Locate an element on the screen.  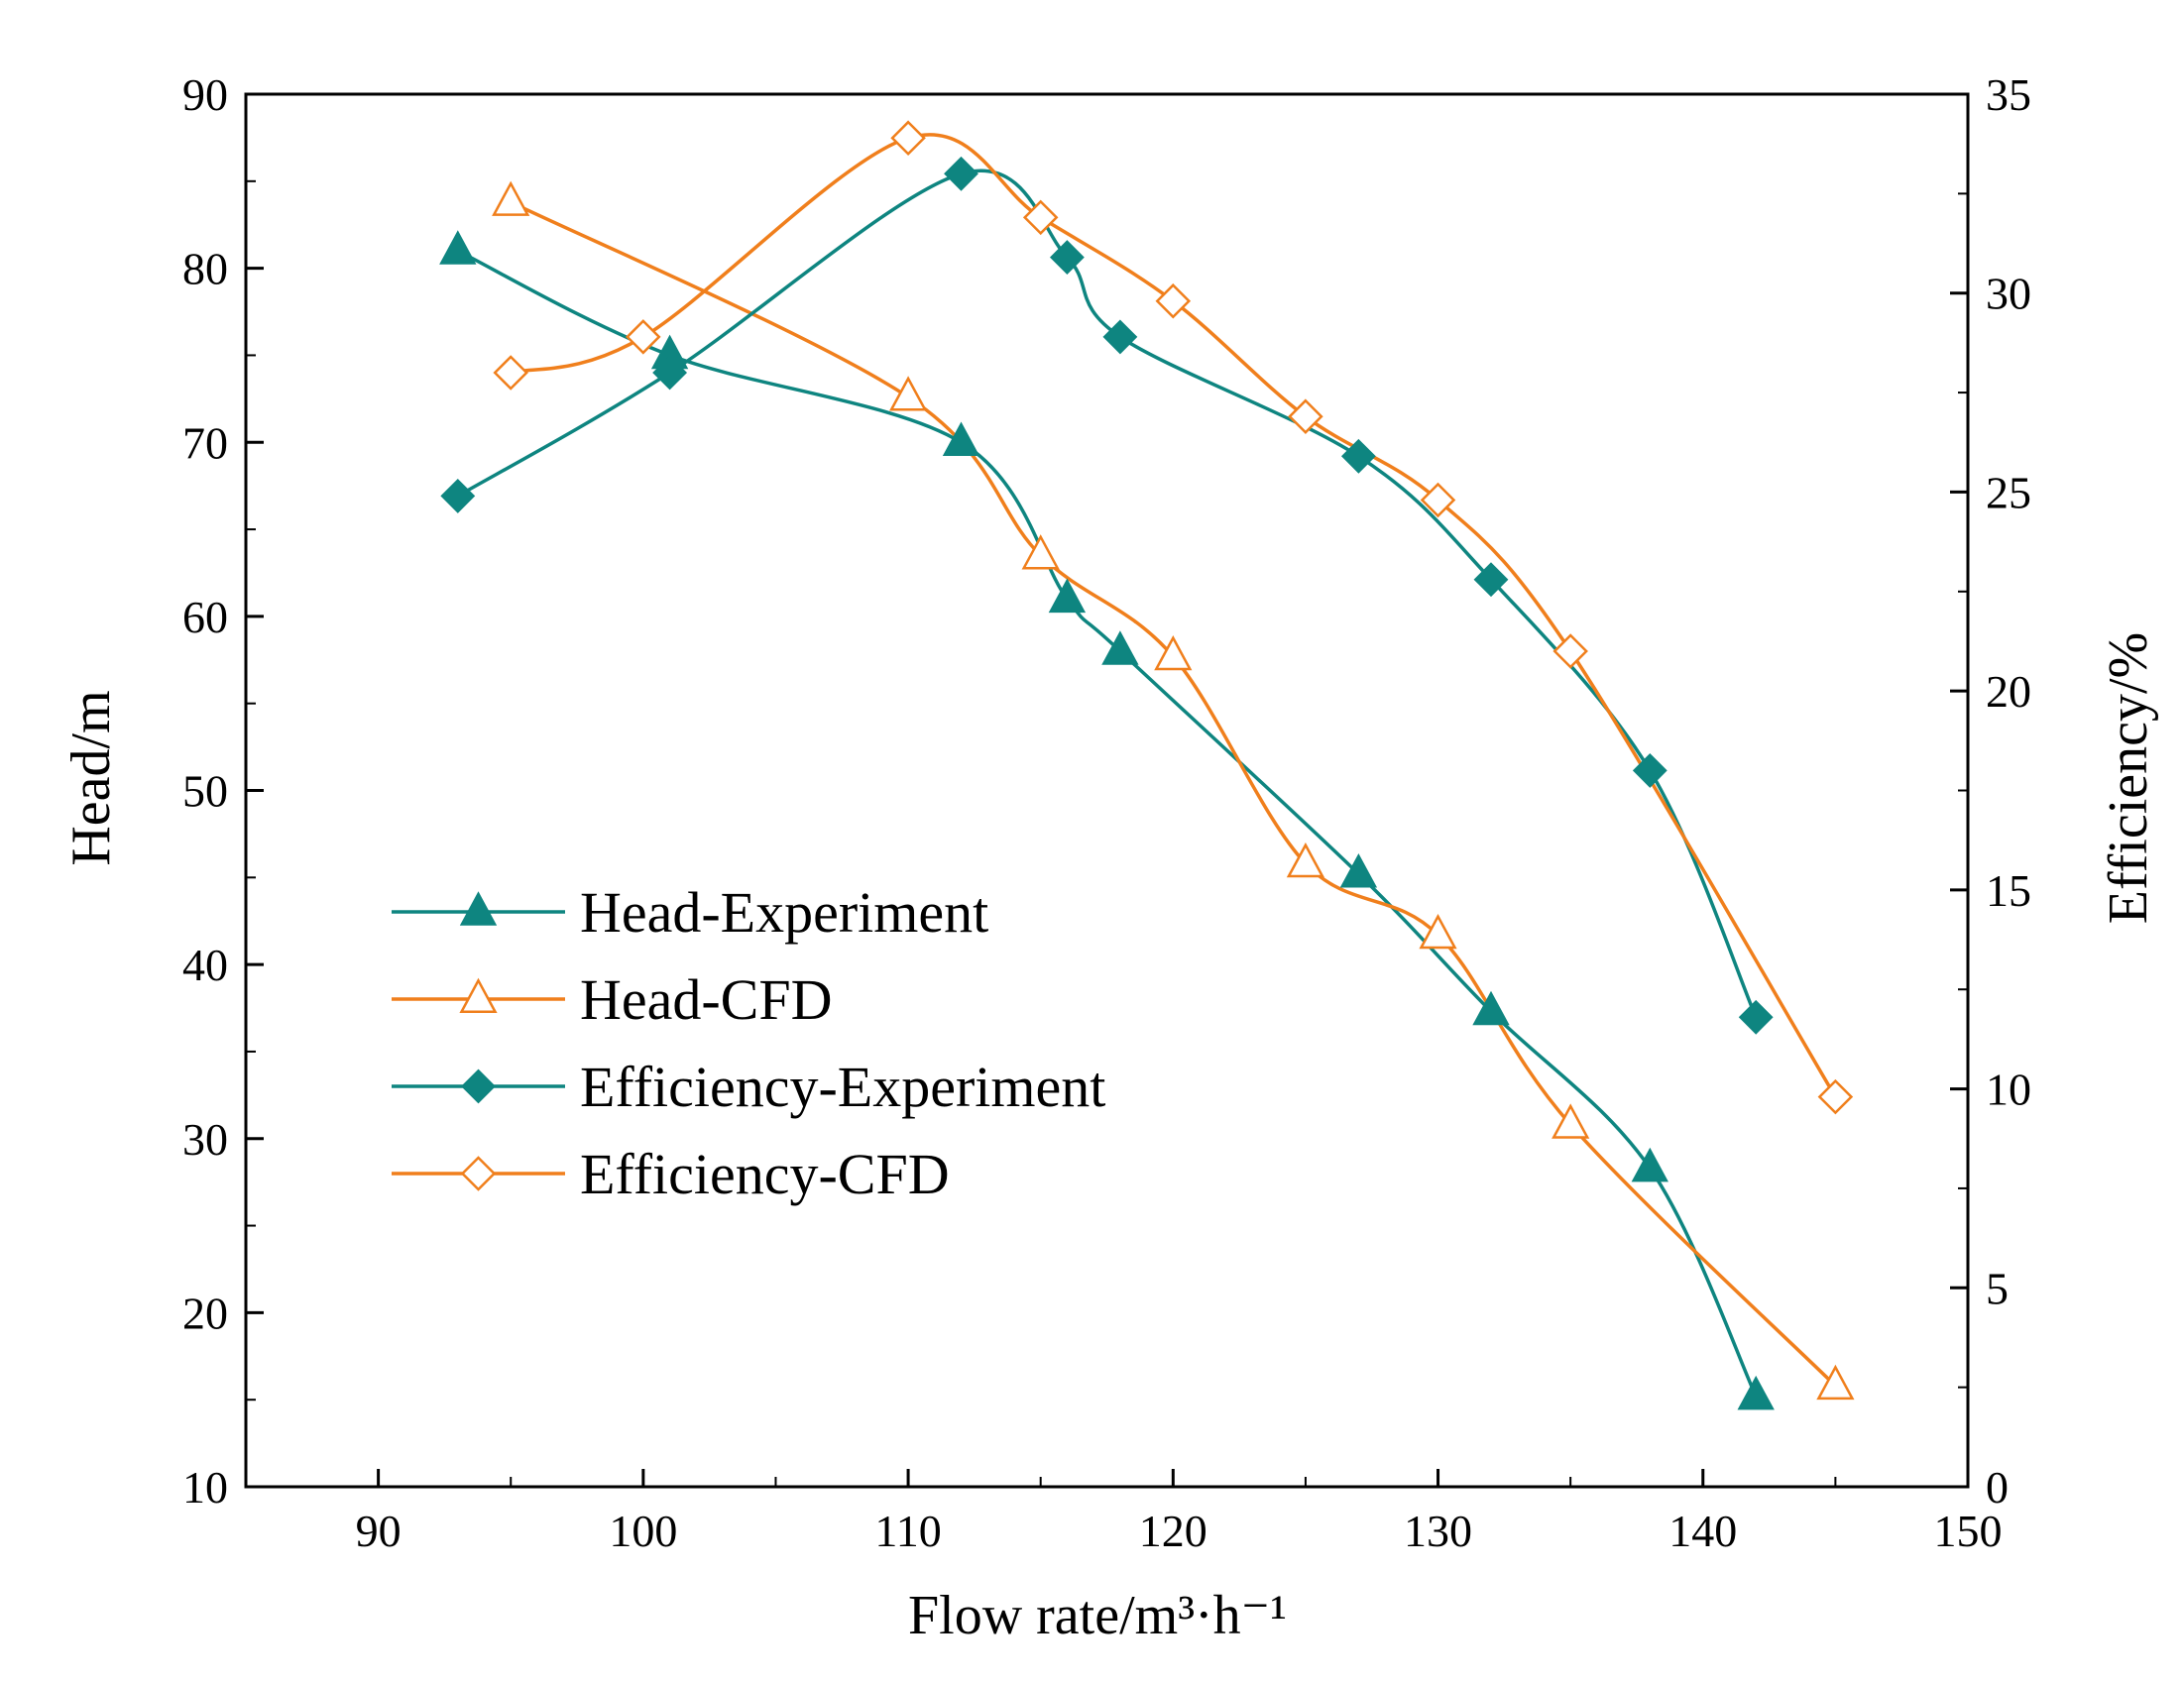
legend-marker-head-experiment is located at coordinates (478, 908).